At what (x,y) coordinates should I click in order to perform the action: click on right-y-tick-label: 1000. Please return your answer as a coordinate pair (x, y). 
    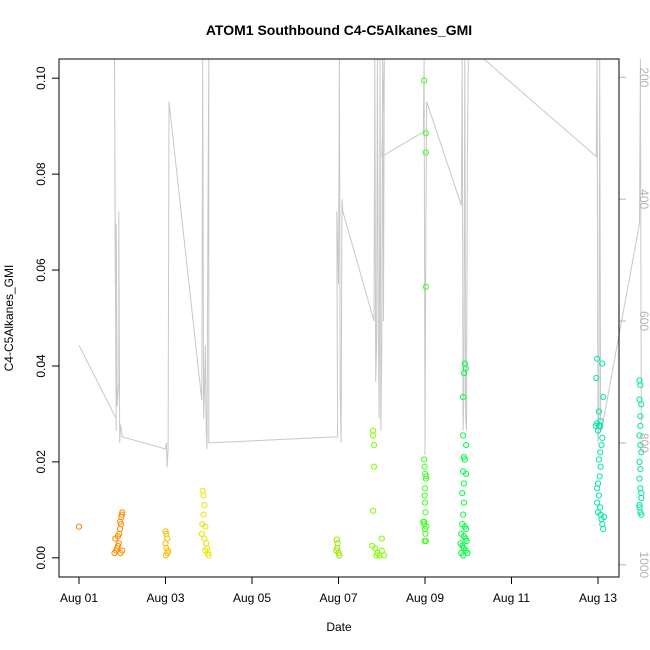
    Looking at the image, I should click on (643, 564).